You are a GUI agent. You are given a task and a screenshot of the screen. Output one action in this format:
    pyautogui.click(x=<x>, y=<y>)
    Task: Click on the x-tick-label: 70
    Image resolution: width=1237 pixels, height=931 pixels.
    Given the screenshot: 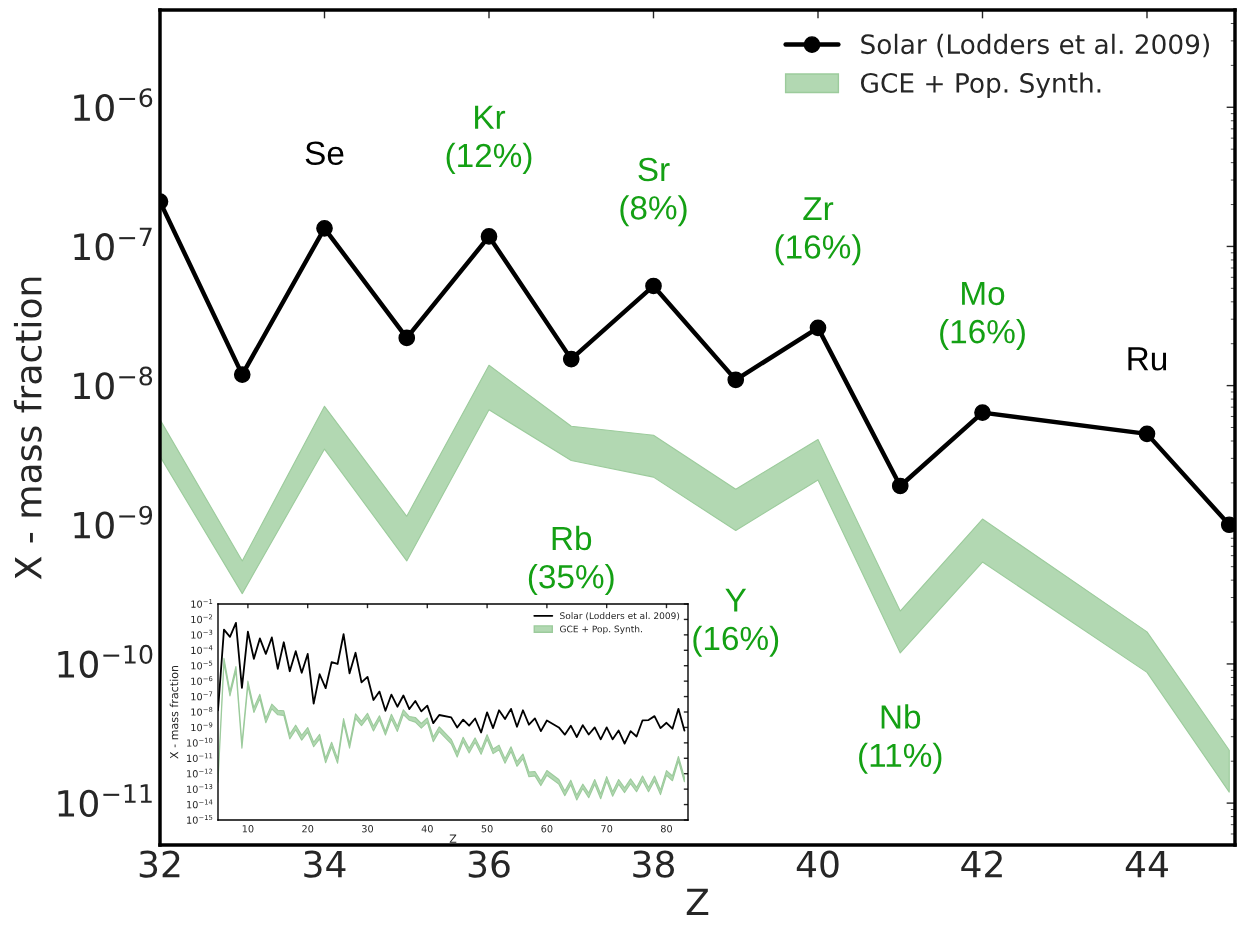 What is the action you would take?
    pyautogui.click(x=607, y=829)
    